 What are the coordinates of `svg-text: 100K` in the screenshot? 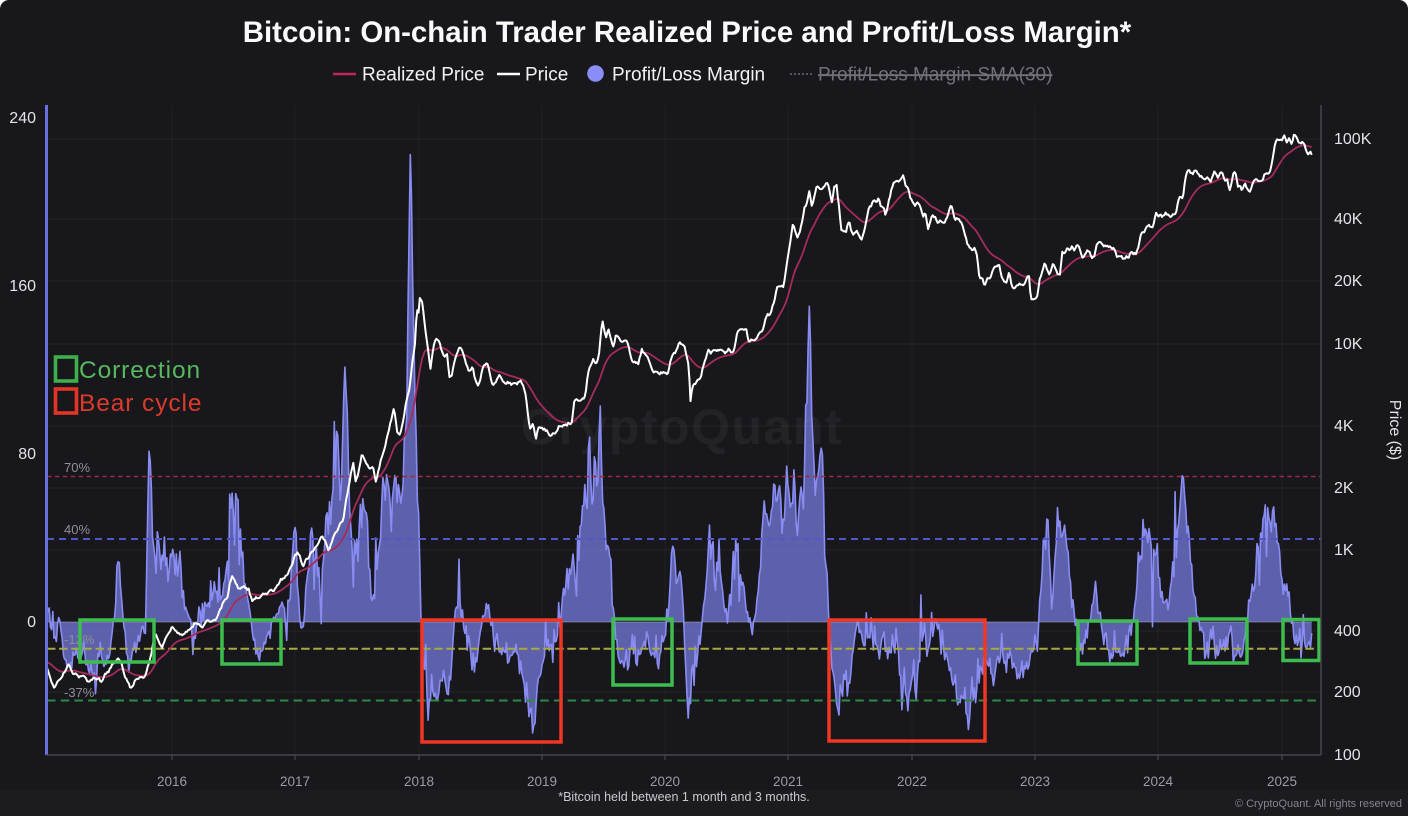 It's located at (1353, 139).